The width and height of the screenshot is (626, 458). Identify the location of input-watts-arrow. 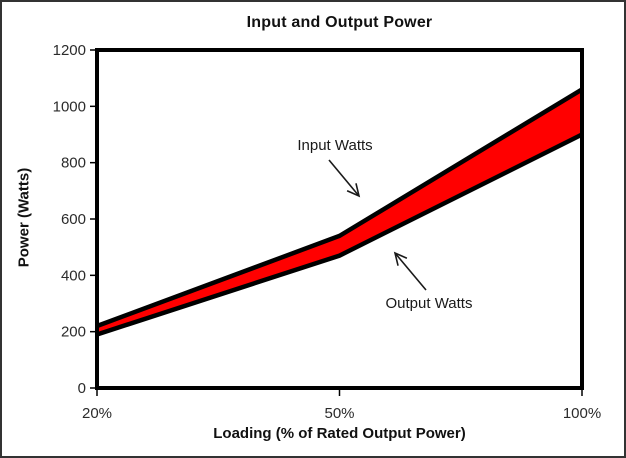
(344, 178).